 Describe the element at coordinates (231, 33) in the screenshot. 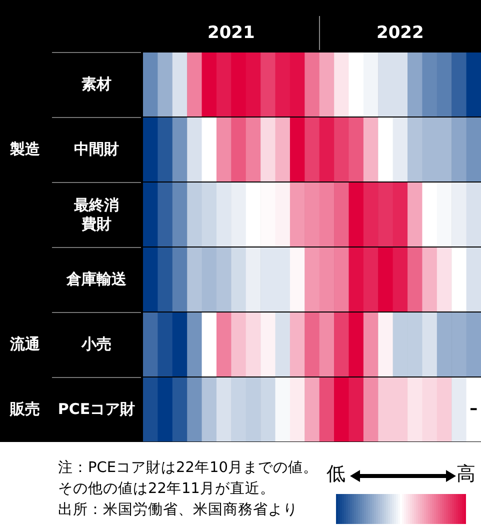

I see `annotation: 2021` at that location.